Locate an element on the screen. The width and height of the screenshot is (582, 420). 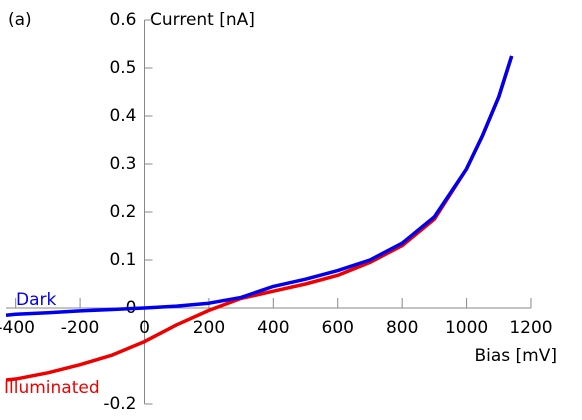
x-tick-label: 200 is located at coordinates (209, 328).